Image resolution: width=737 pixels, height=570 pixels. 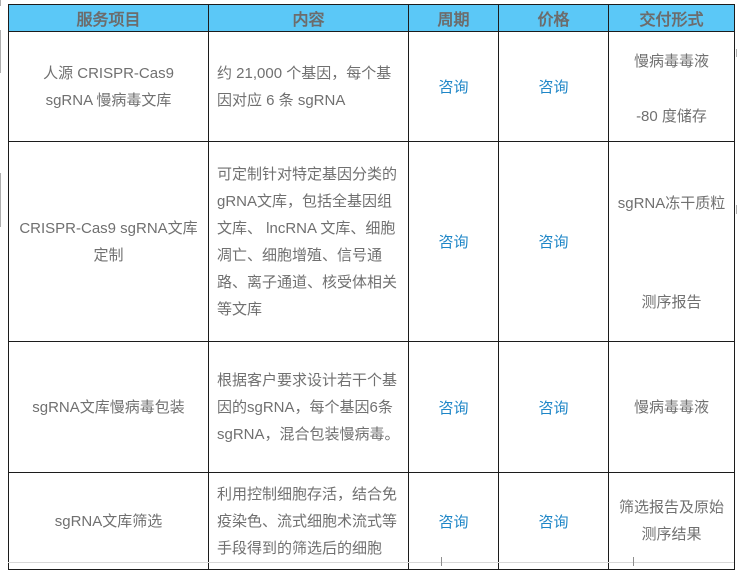 What do you see at coordinates (453, 18) in the screenshot?
I see `header-period: 周期` at bounding box center [453, 18].